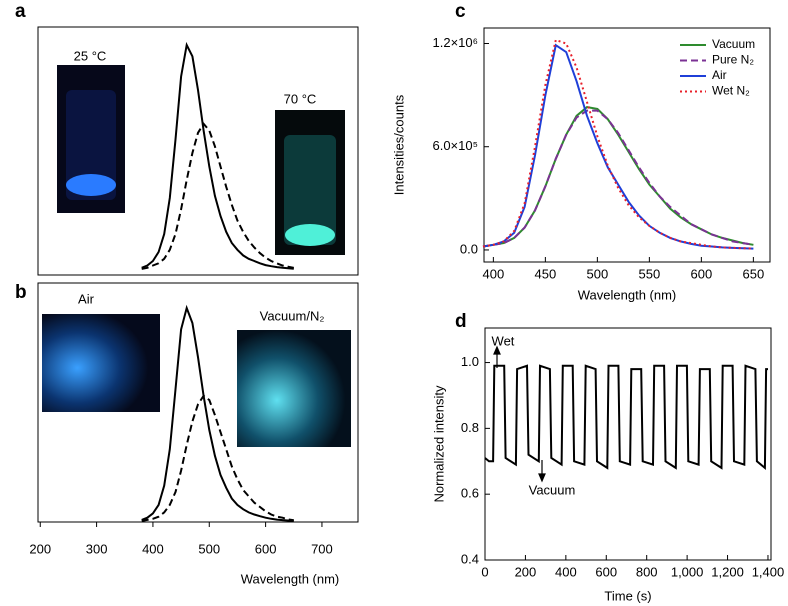 The image size is (788, 606). Describe the element at coordinates (86, 298) in the screenshot. I see `annotation: Air` at that location.